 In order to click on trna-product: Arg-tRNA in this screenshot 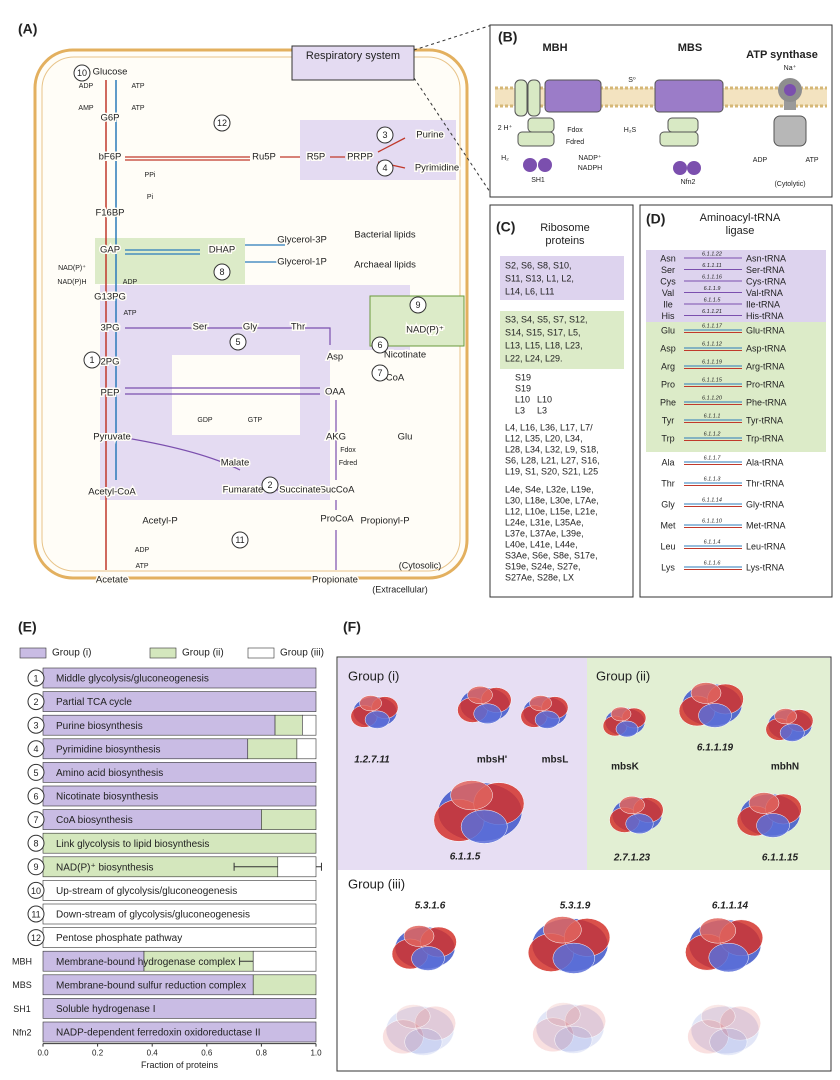, I will do `click(765, 366)`.